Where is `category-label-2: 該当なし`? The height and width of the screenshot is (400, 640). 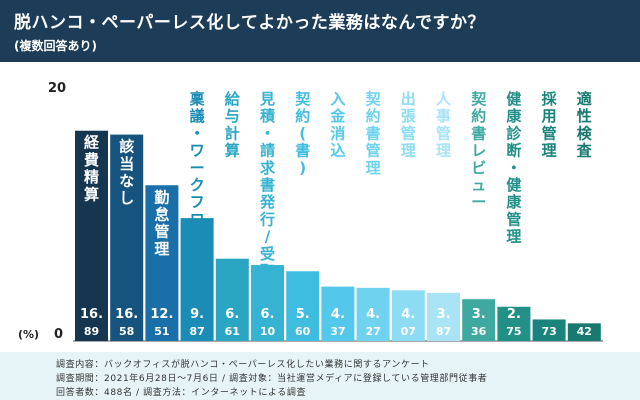
category-label-2: 該当なし is located at coordinates (126, 173).